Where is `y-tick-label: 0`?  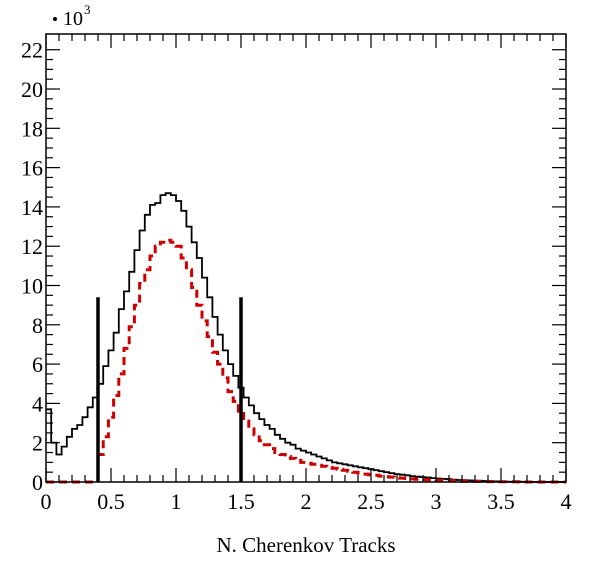
y-tick-label: 0 is located at coordinates (37, 482).